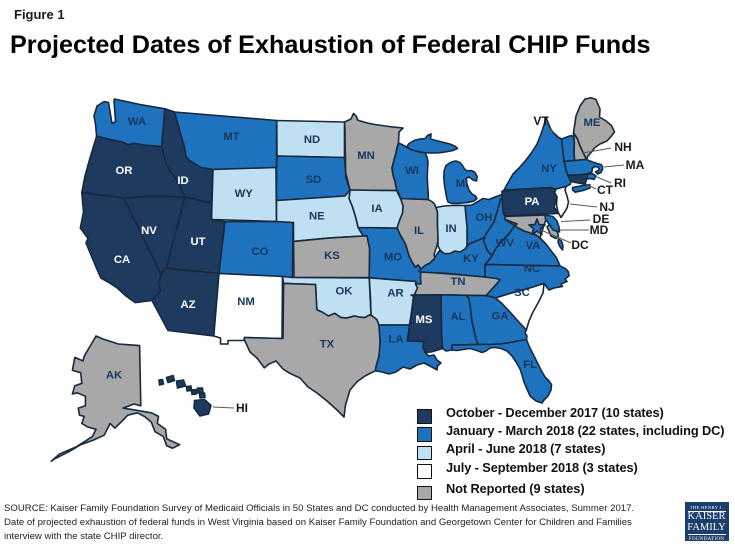  Describe the element at coordinates (457, 282) in the screenshot. I see `svg-text: TN` at that location.